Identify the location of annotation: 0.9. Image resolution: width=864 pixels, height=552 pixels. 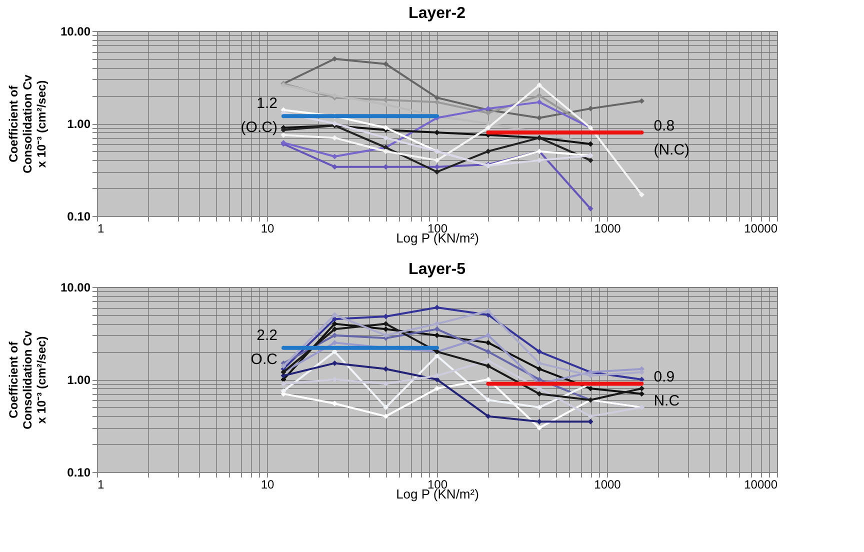
(664, 377).